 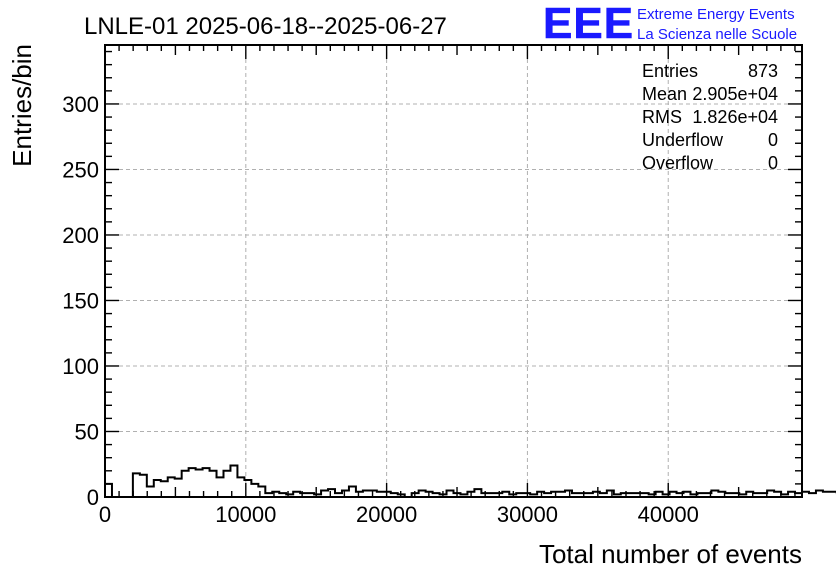 I want to click on x-tick-label: 30000, so click(x=527, y=514).